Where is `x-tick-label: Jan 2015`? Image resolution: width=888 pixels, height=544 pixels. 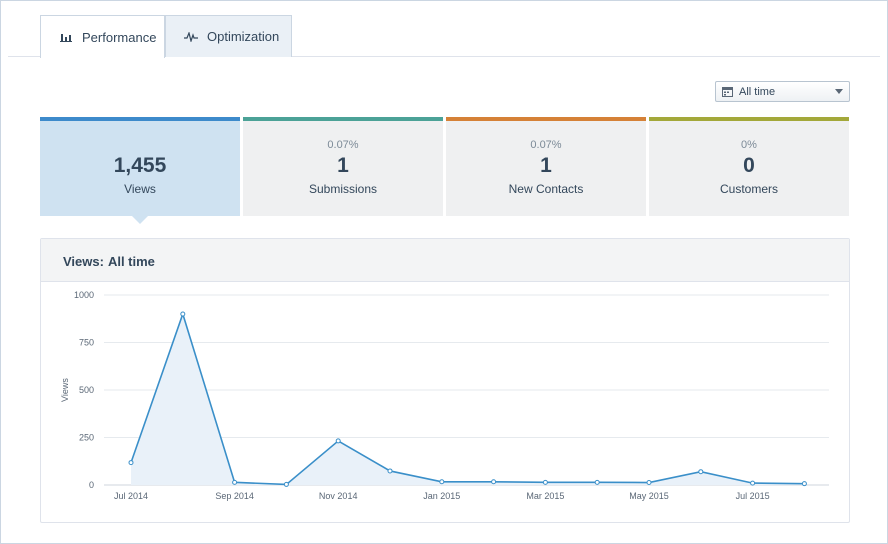
x-tick-label: Jan 2015 is located at coordinates (441, 496).